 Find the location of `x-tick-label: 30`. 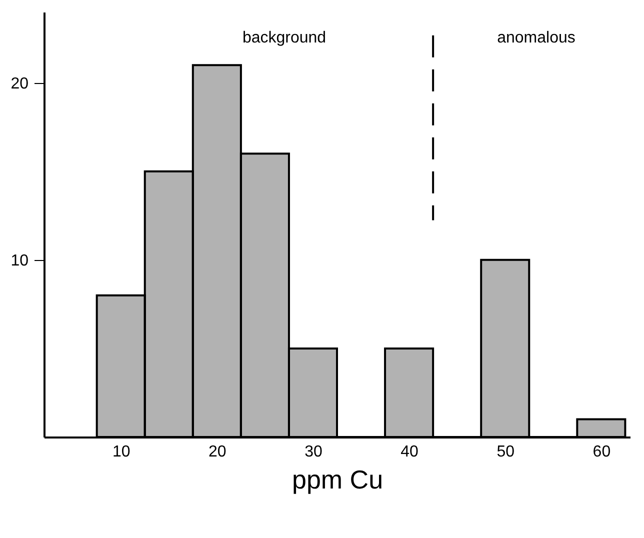

x-tick-label: 30 is located at coordinates (313, 452).